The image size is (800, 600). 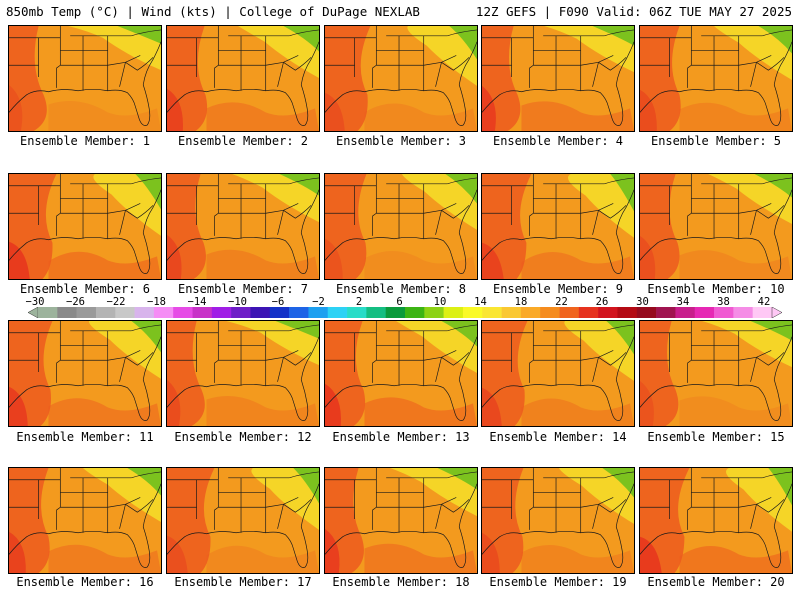 I want to click on member-label: Ensemble Member: 12, so click(x=243, y=437).